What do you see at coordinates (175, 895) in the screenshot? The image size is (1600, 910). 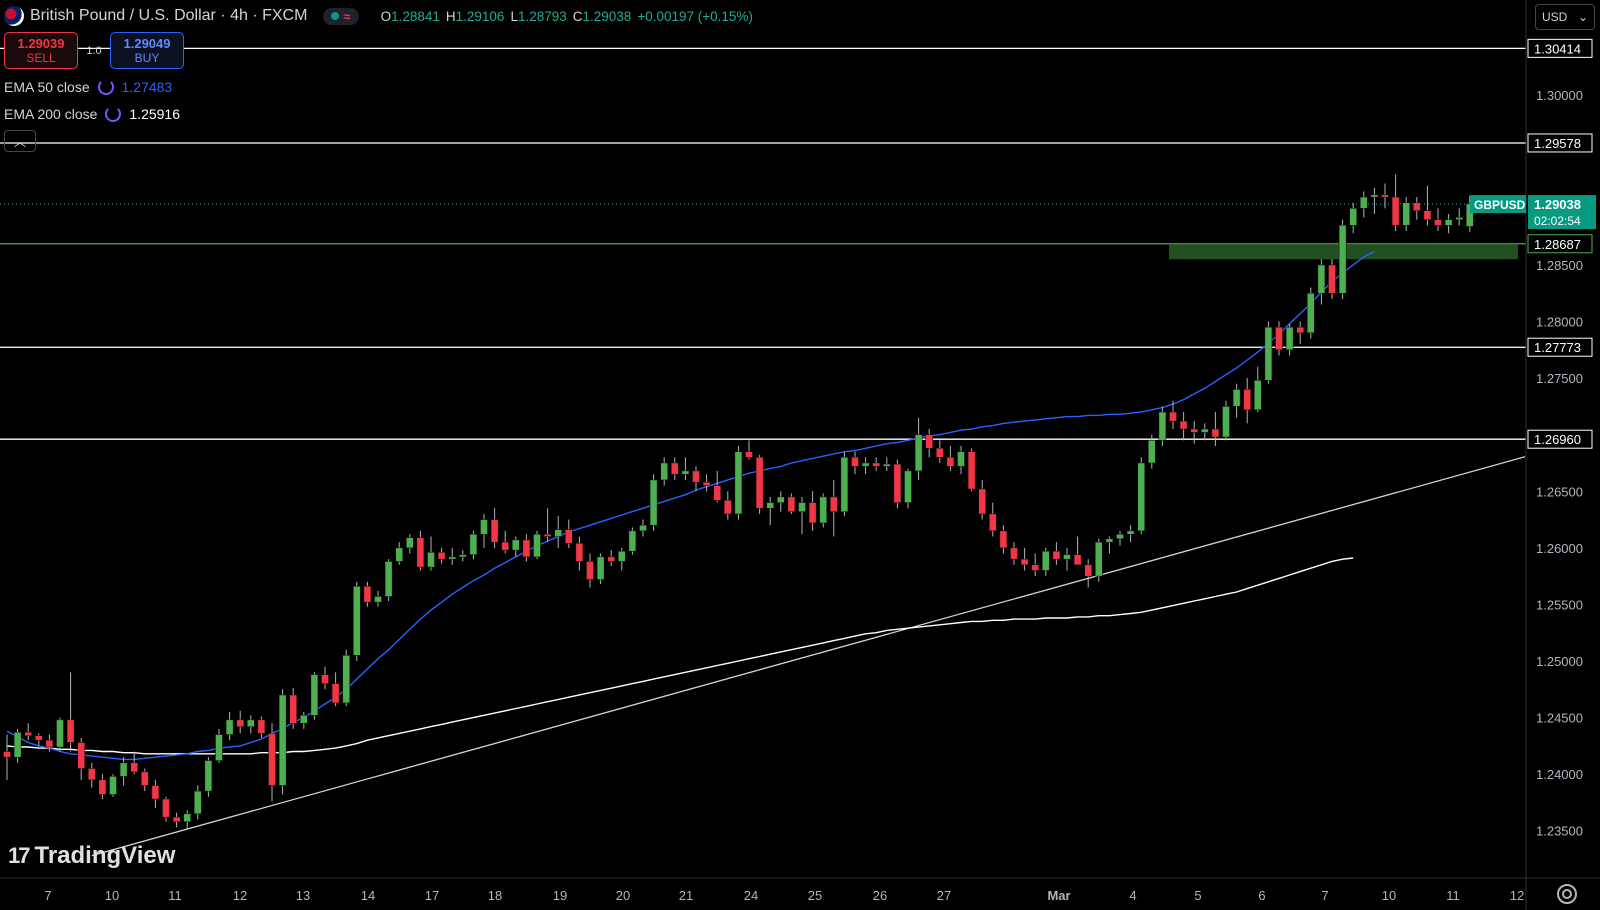 I see `x-tick-label: 11` at bounding box center [175, 895].